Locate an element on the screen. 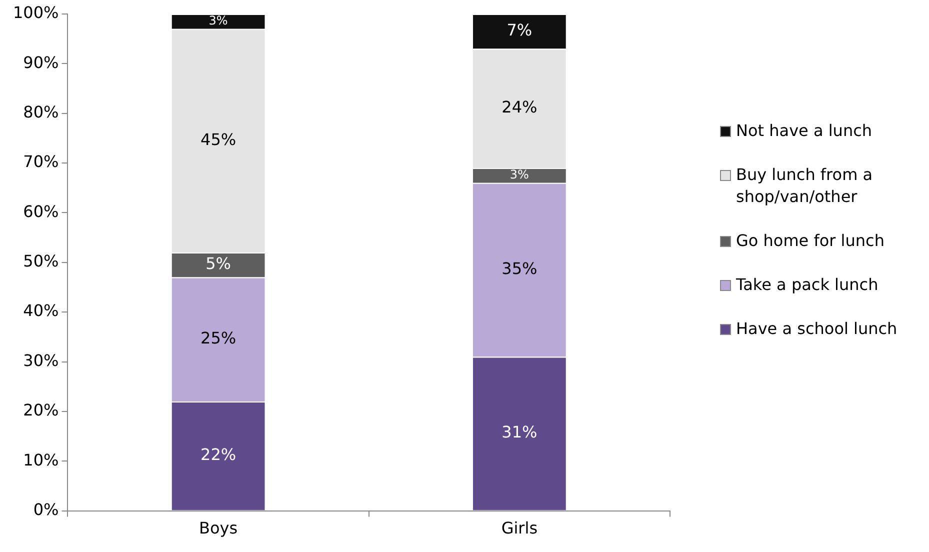 Image resolution: width=929 pixels, height=552 pixels. y-tick-label: 80% is located at coordinates (41, 112).